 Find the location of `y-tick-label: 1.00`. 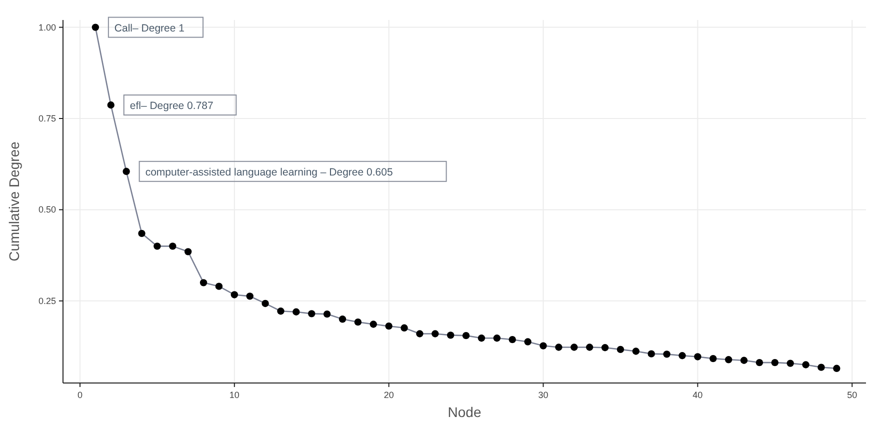

y-tick-label: 1.00 is located at coordinates (47, 27).